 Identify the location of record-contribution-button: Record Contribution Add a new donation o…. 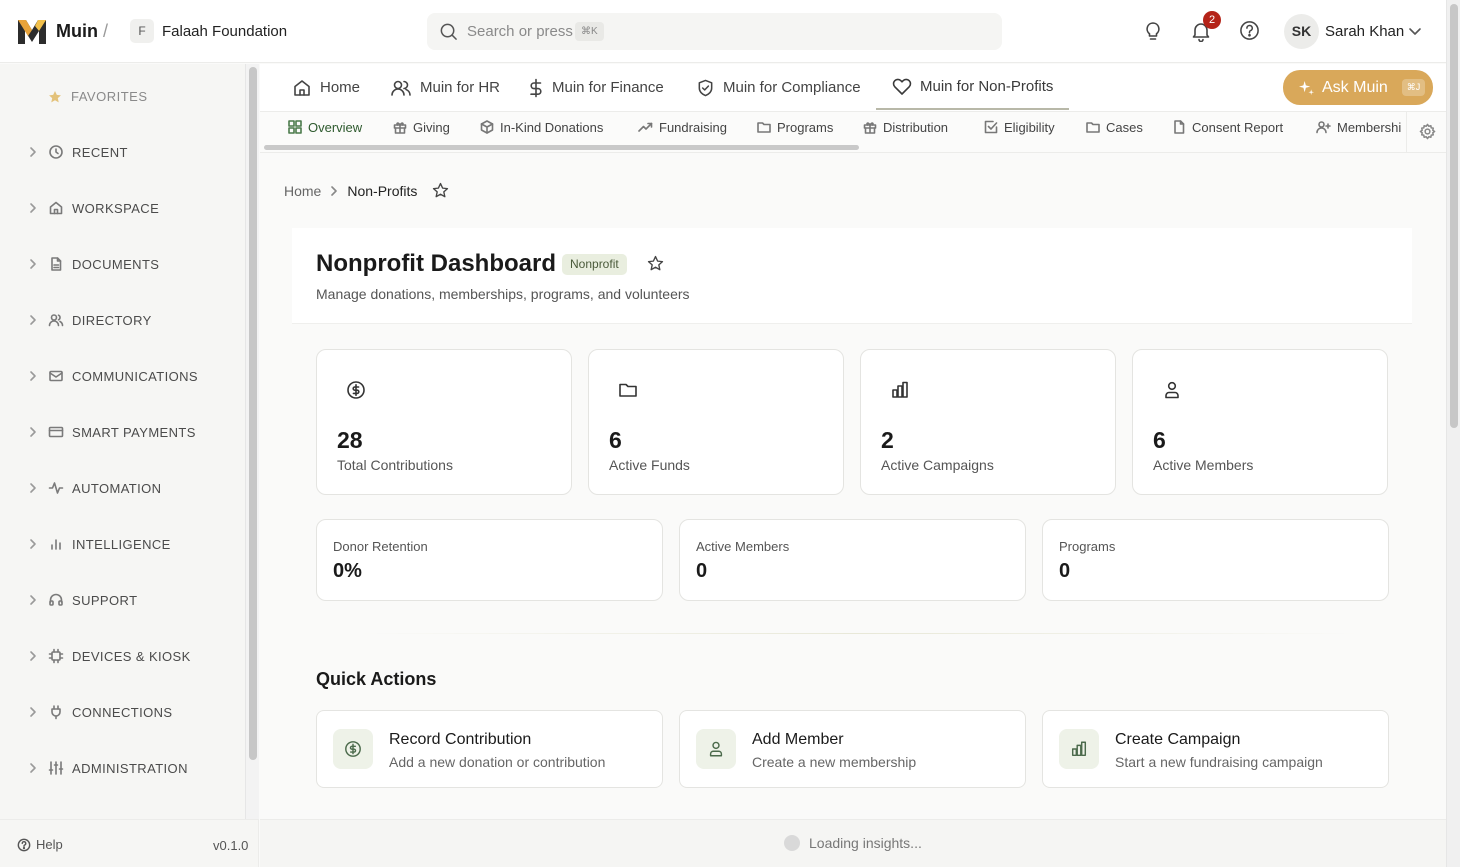
(489, 749).